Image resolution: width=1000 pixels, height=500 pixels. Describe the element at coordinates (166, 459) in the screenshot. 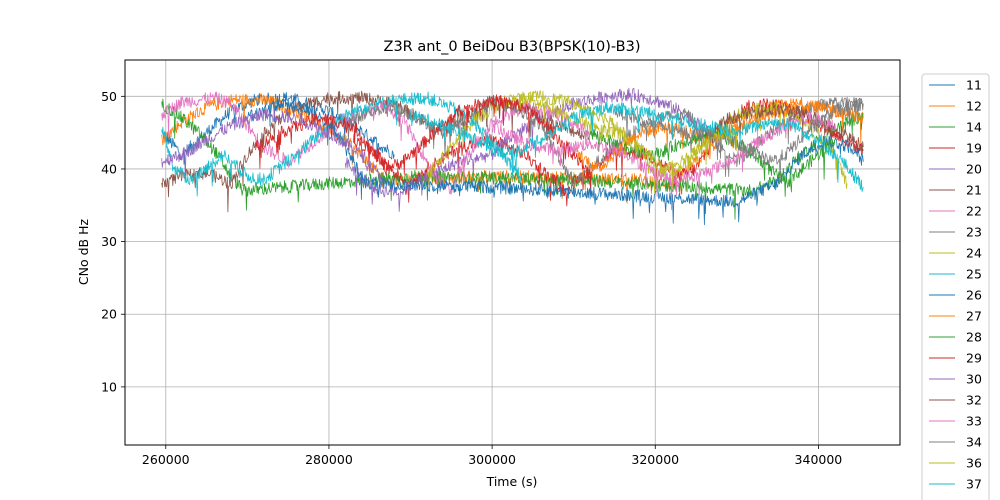

I see `x-tick-label: 260000` at that location.